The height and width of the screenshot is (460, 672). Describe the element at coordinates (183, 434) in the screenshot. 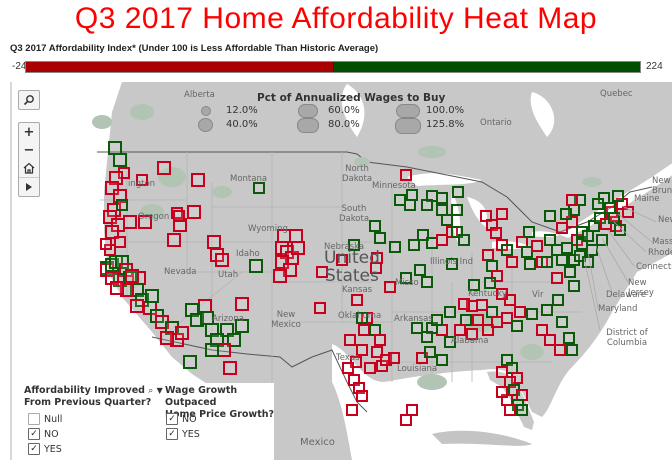

I see `checkbox-wage-yes: ✓ YES` at that location.